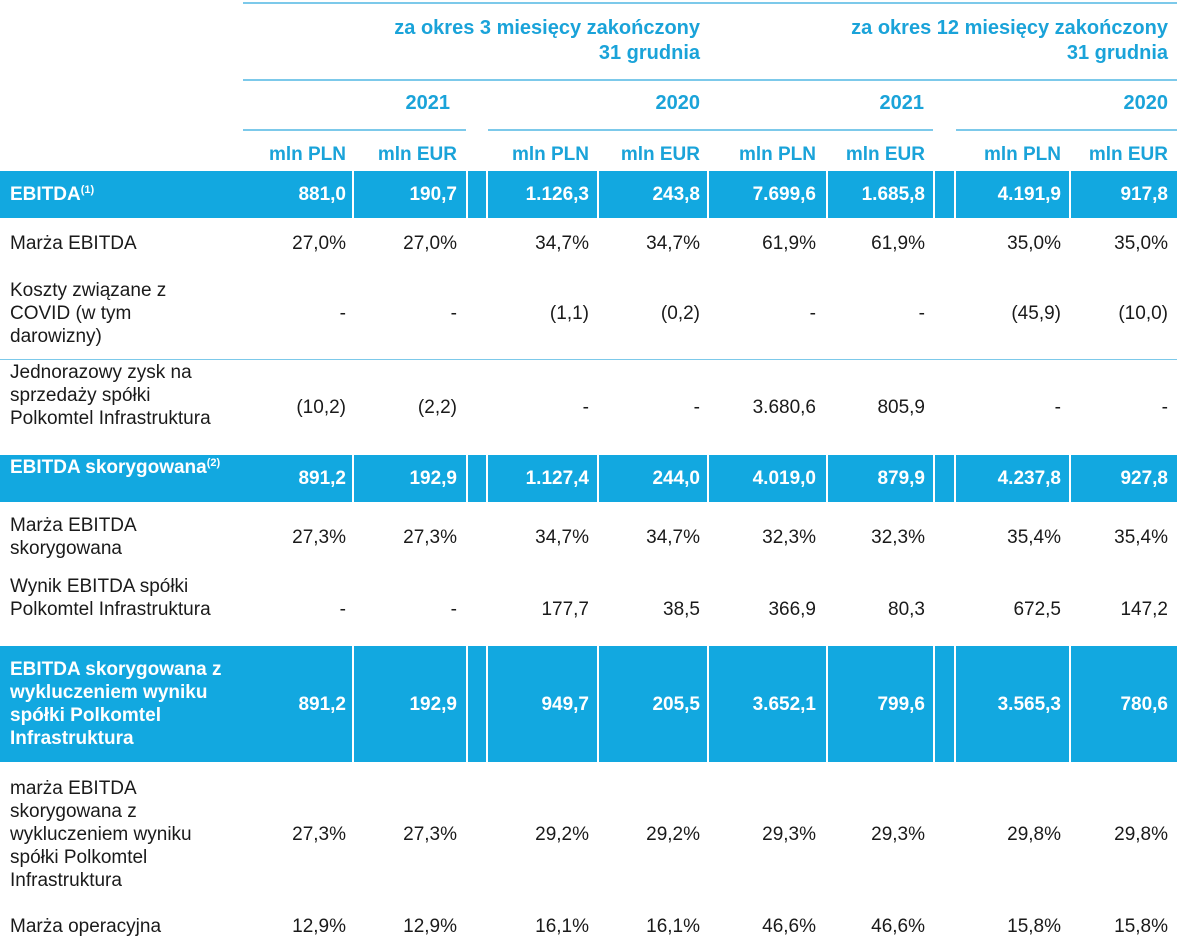  I want to click on value-cell: (2,2), so click(437, 407).